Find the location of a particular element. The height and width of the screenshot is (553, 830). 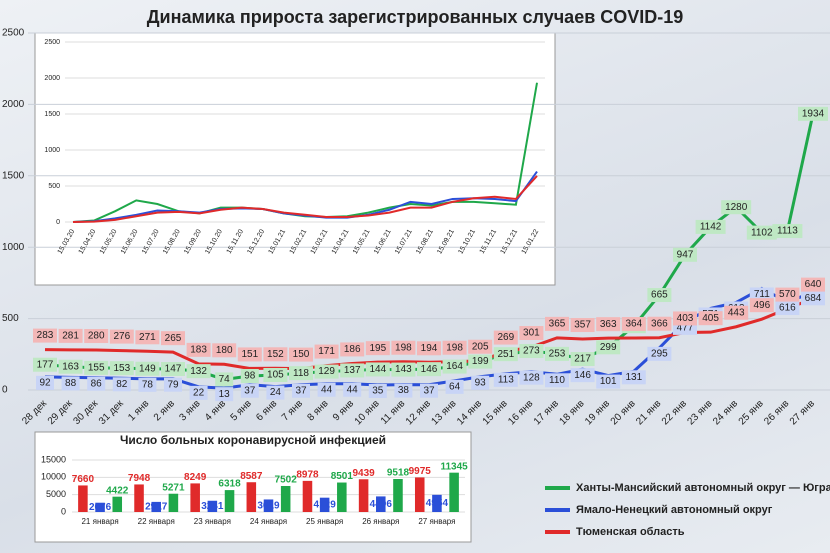

x-tick-label: 30 дек is located at coordinates (85, 412).